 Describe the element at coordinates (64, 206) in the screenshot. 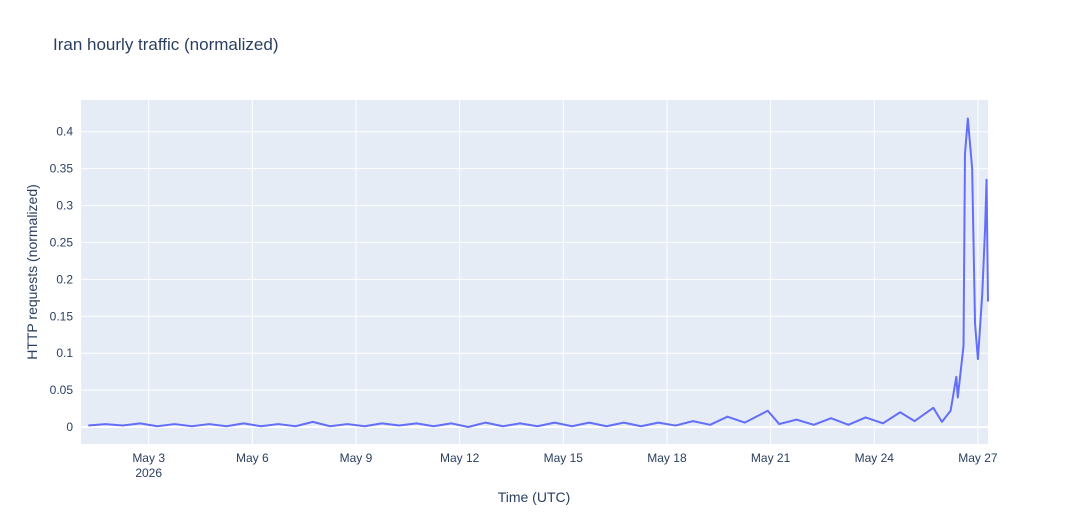

I see `y-tick-label: 0.3` at that location.